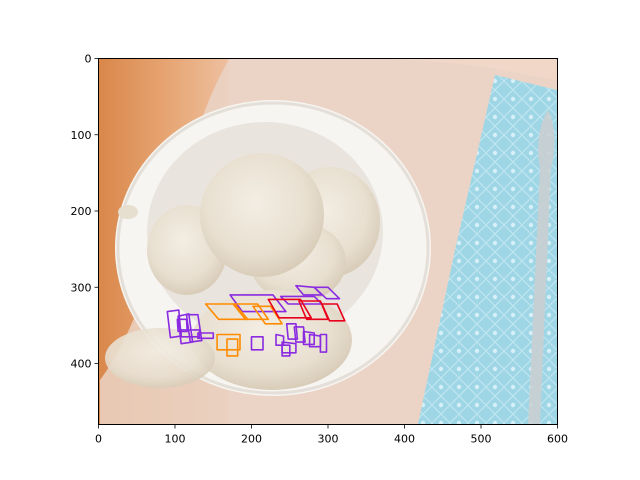 This screenshot has height=480, width=640. I want to click on x-tick-label-400: 400, so click(404, 439).